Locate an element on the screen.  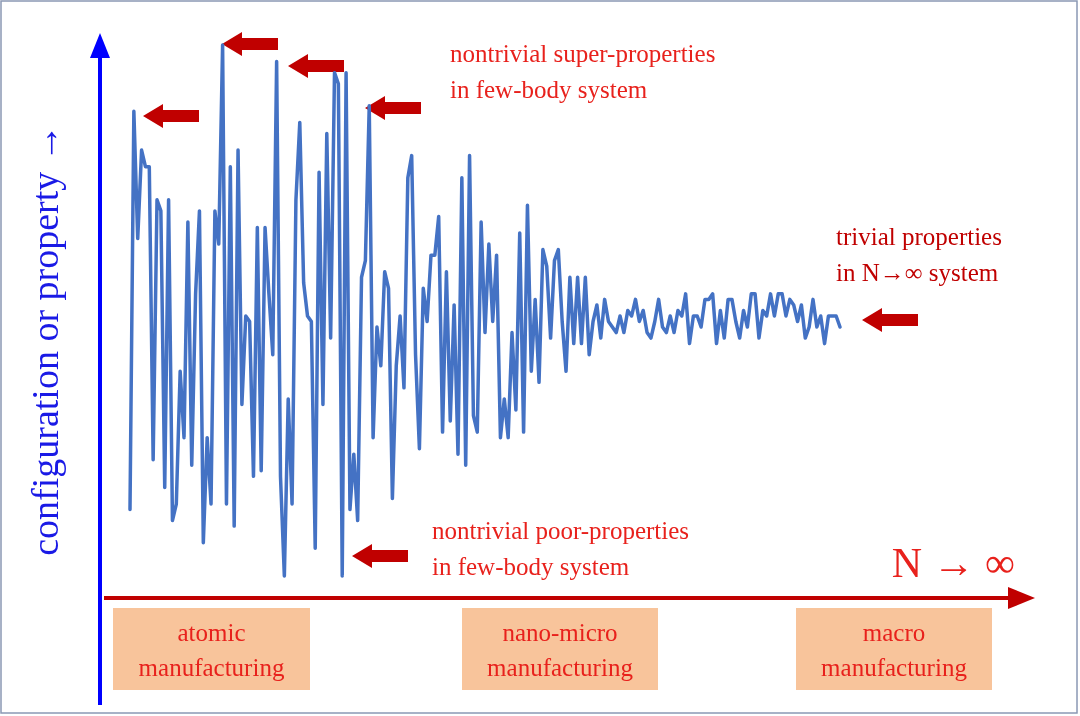
annotation: trivial properties in N→∞ system is located at coordinates (919, 254).